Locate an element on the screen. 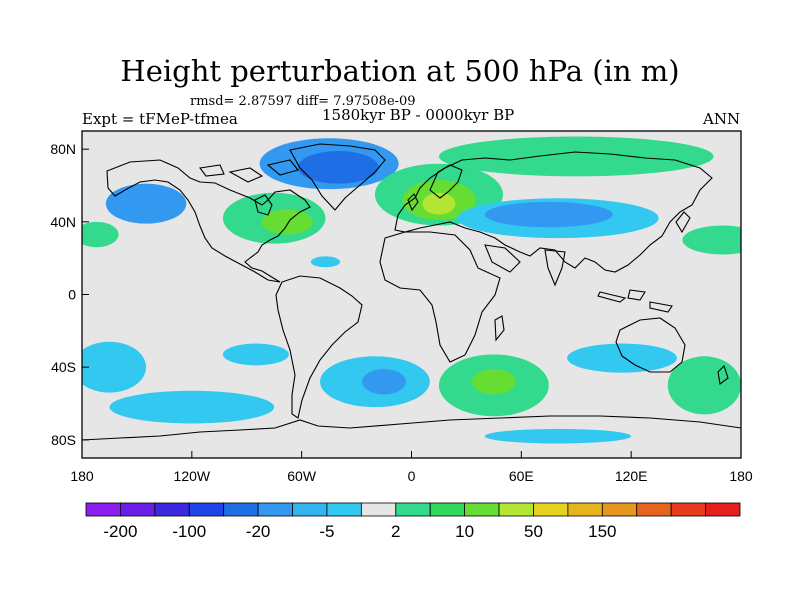  coast-arctic-islands is located at coordinates (249, 171).